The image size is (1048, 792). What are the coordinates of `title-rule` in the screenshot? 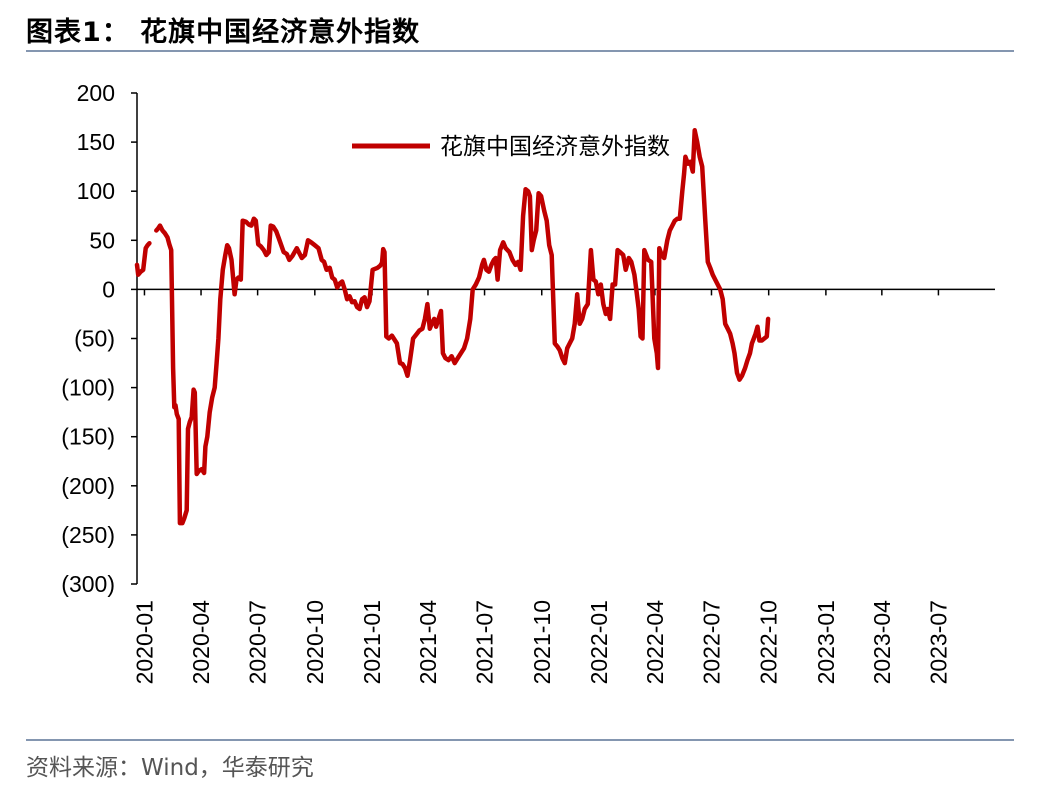 It's located at (520, 51).